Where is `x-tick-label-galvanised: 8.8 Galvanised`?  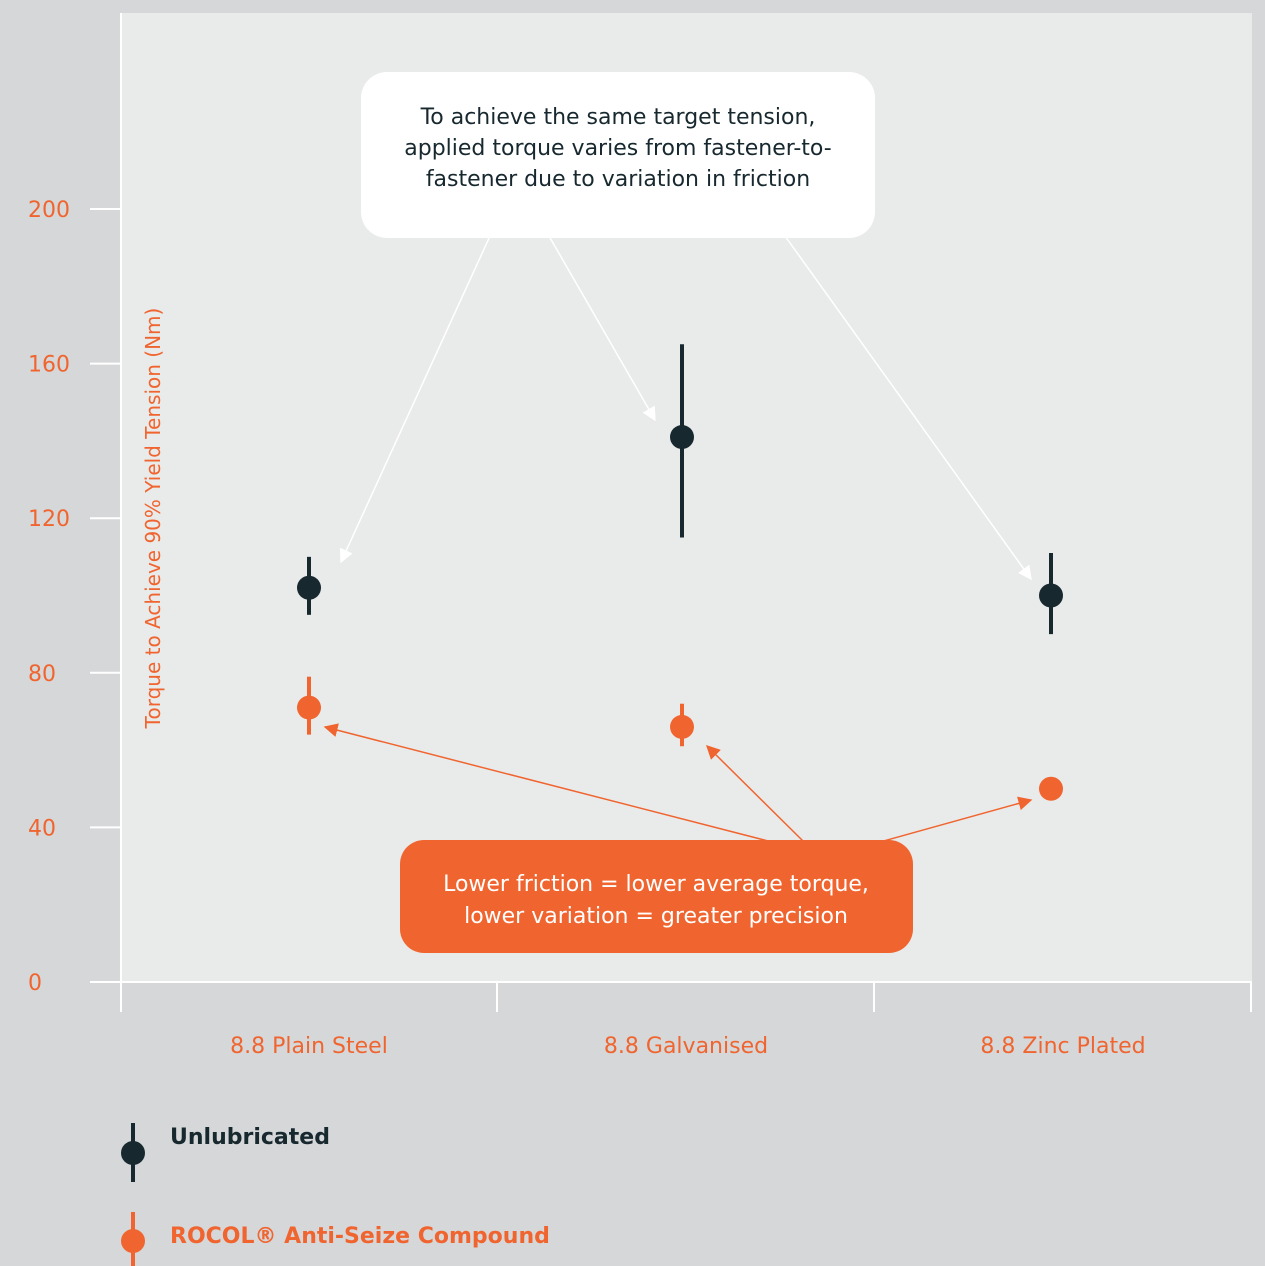 x-tick-label-galvanised: 8.8 Galvanised is located at coordinates (686, 1046).